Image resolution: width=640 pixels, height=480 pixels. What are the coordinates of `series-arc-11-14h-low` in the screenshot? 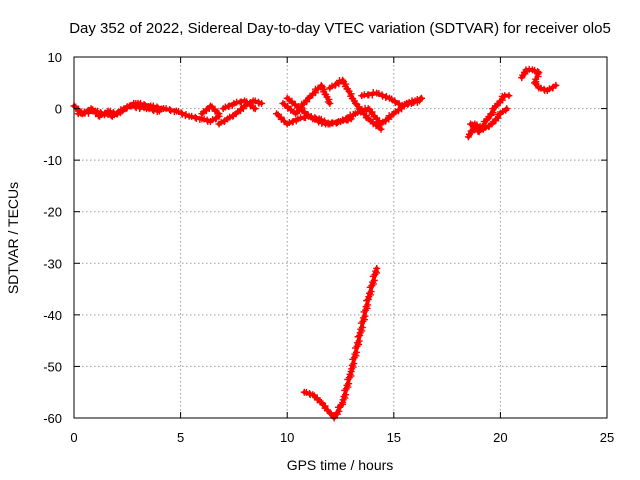 It's located at (340, 343).